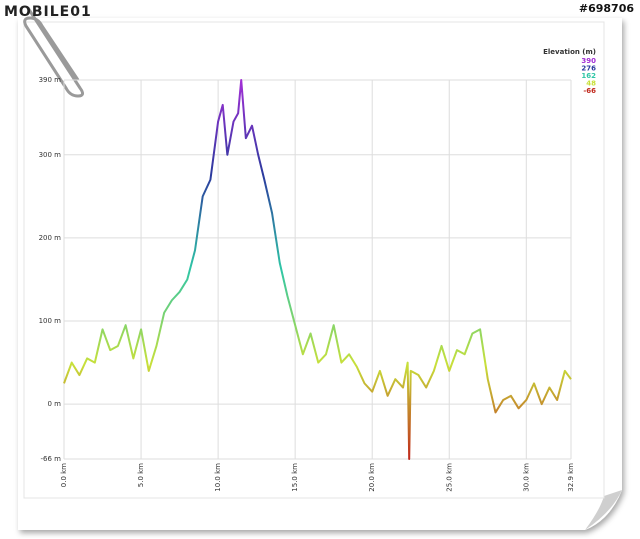  Describe the element at coordinates (526, 477) in the screenshot. I see `x-tick-label: 30.0 km` at that location.